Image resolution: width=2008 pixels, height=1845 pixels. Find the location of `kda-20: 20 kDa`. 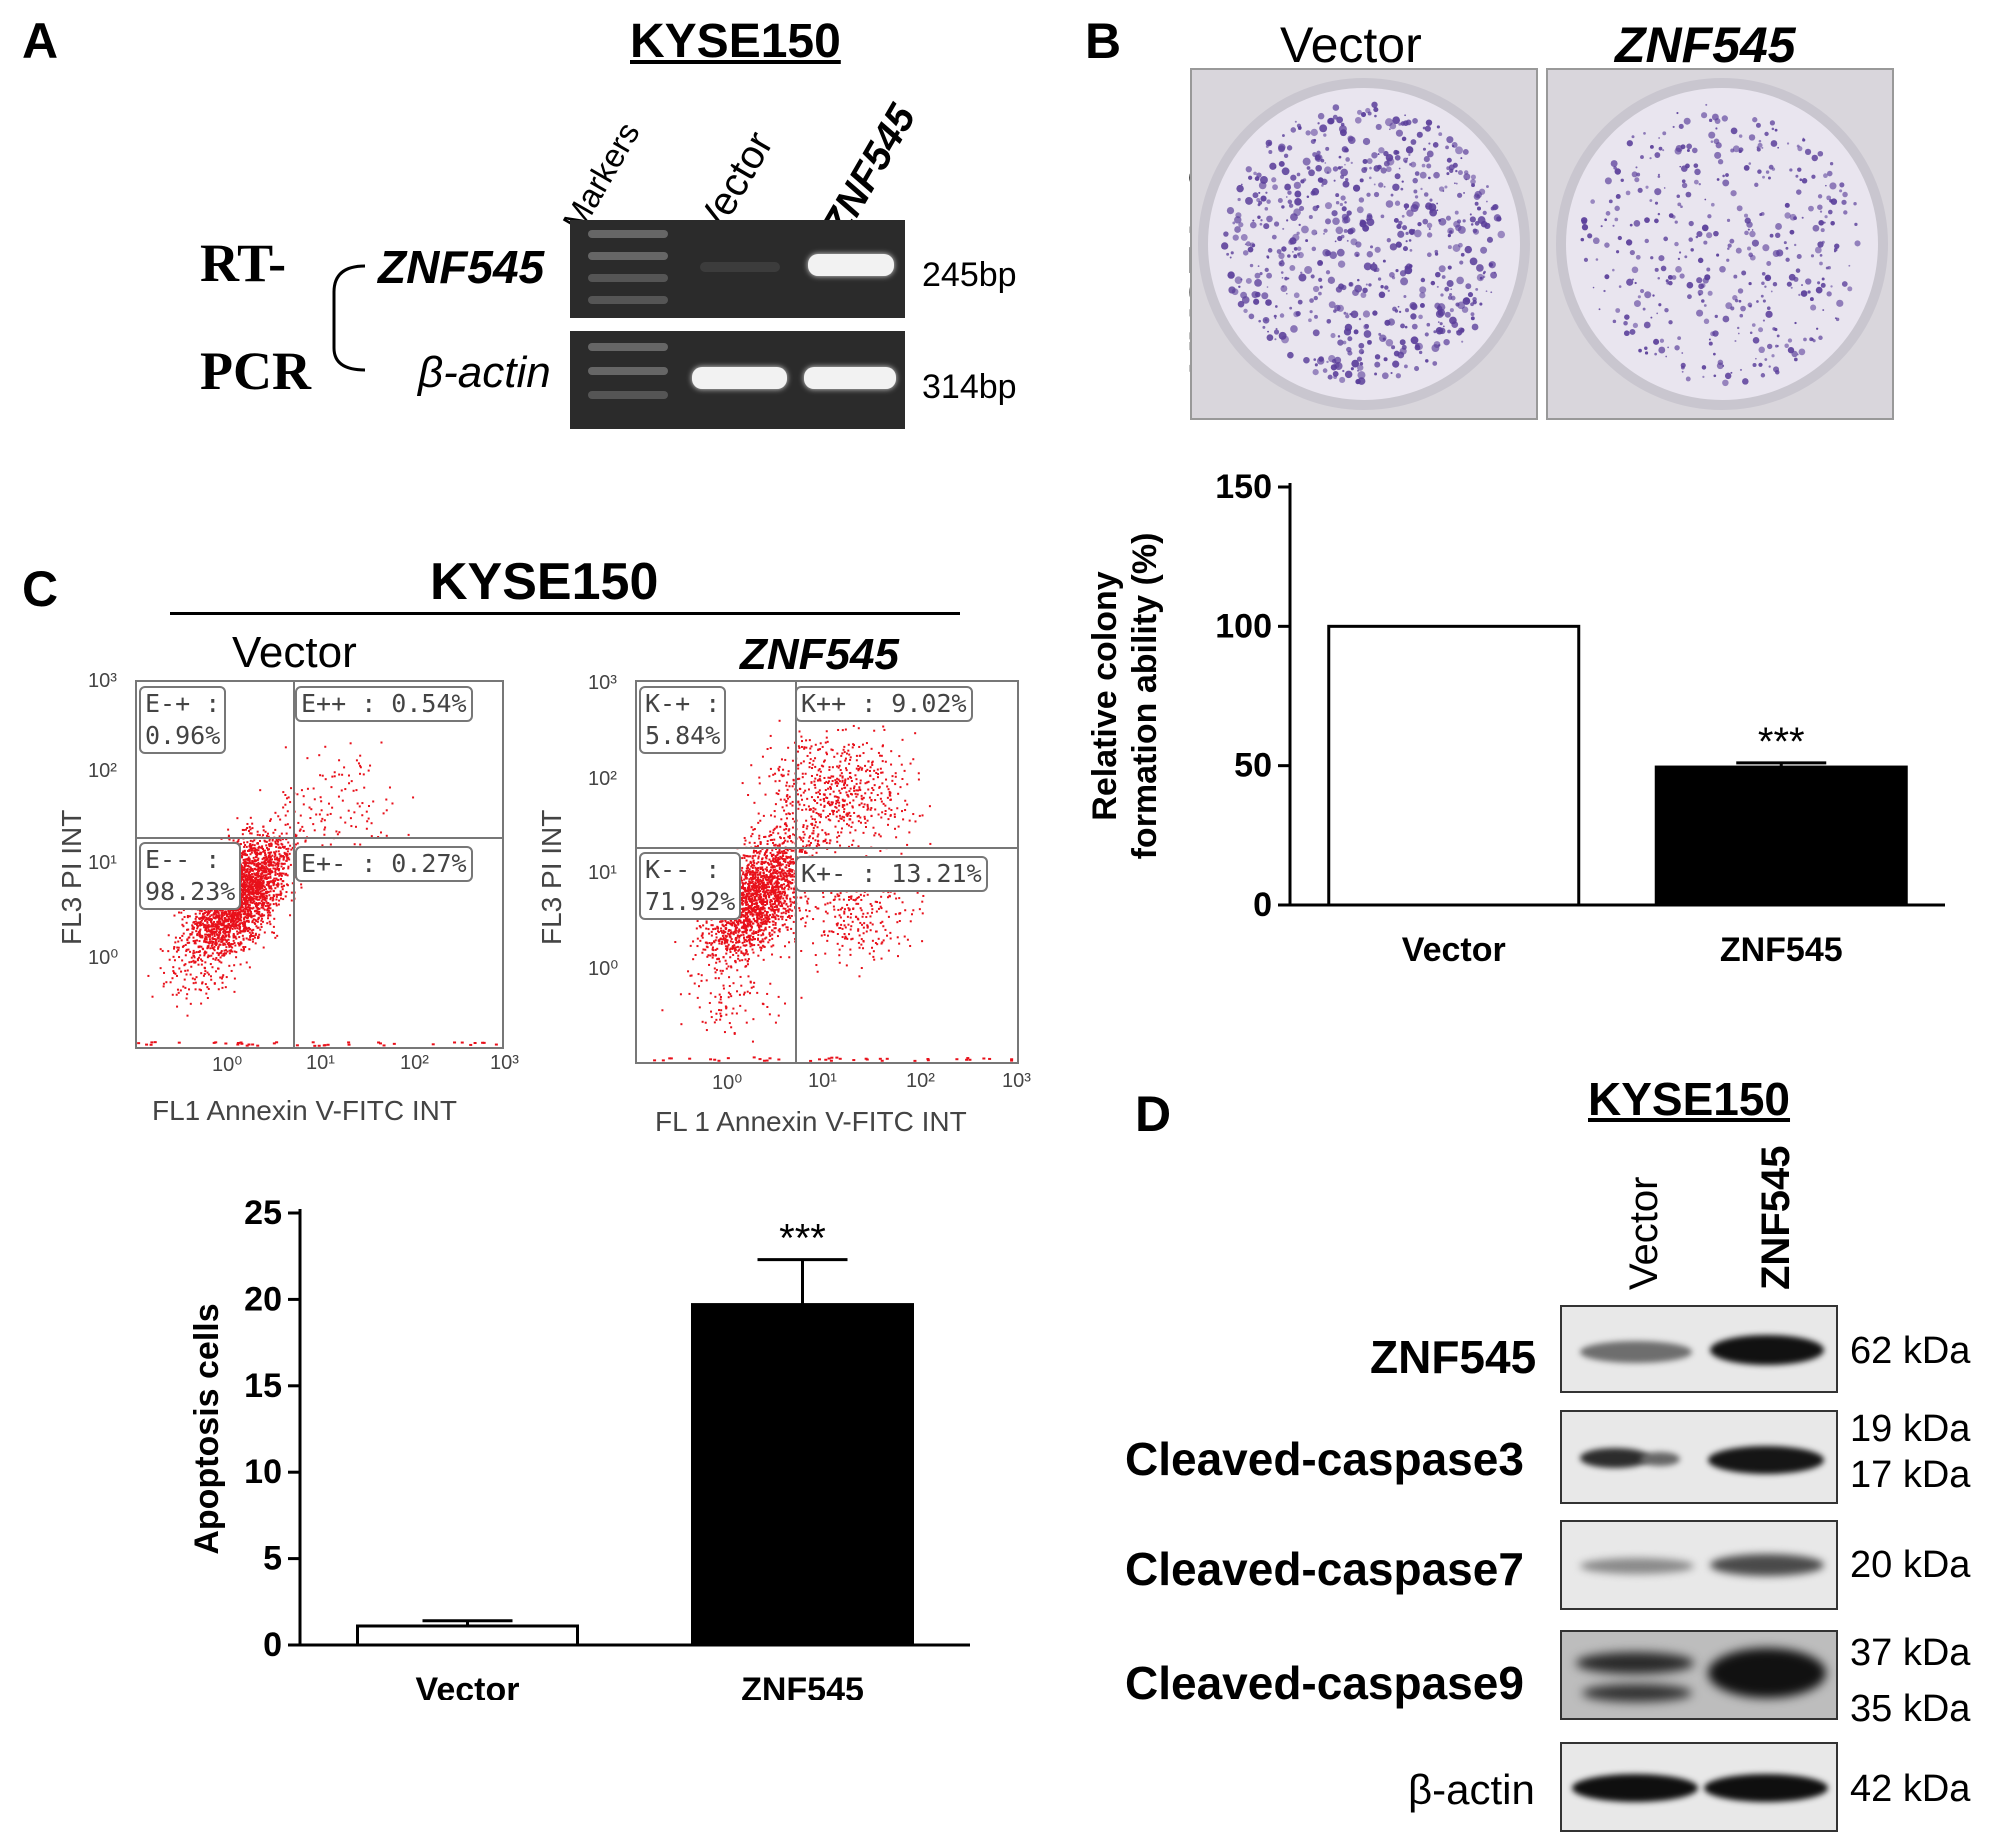

kda-20: 20 kDa is located at coordinates (1910, 1565).